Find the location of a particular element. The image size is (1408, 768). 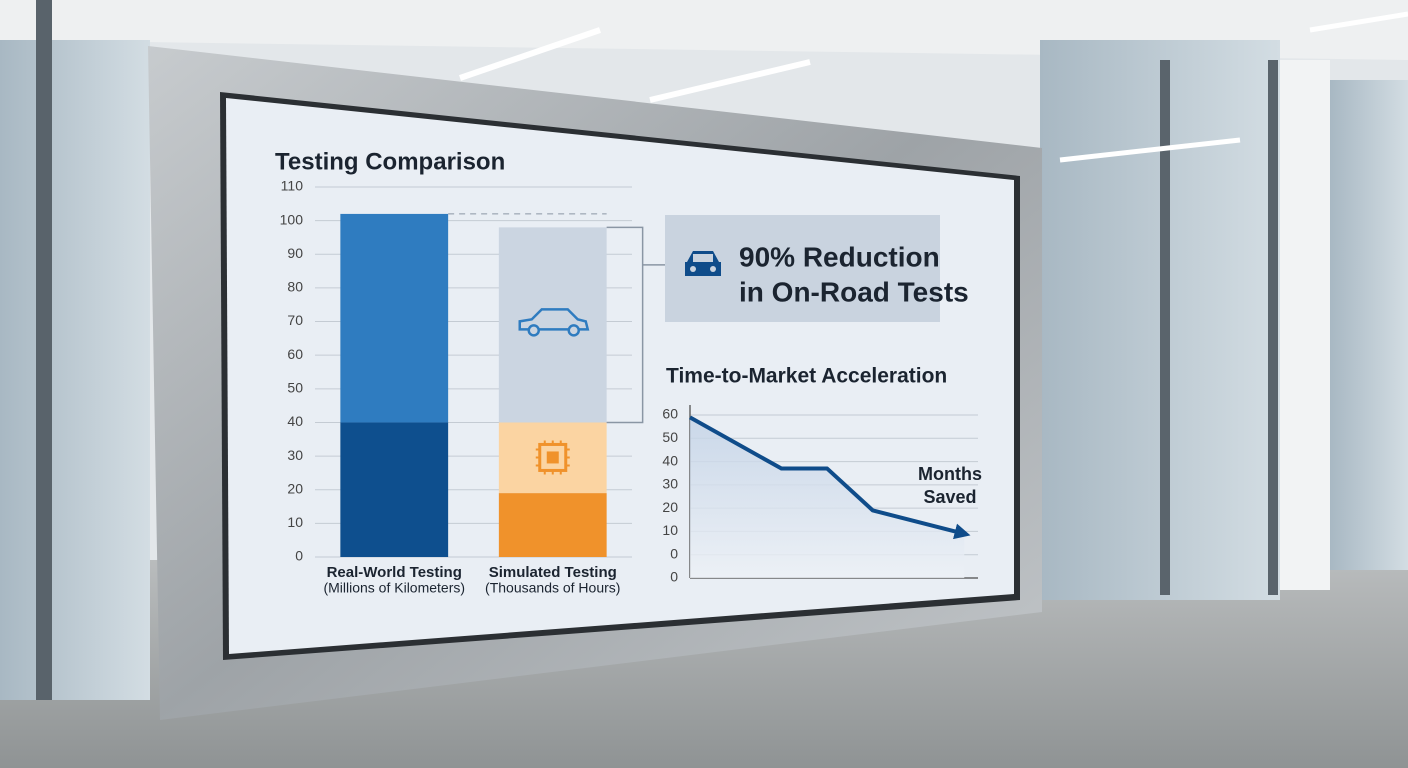

x-tick-label: Real-World Testing is located at coordinates (394, 572).